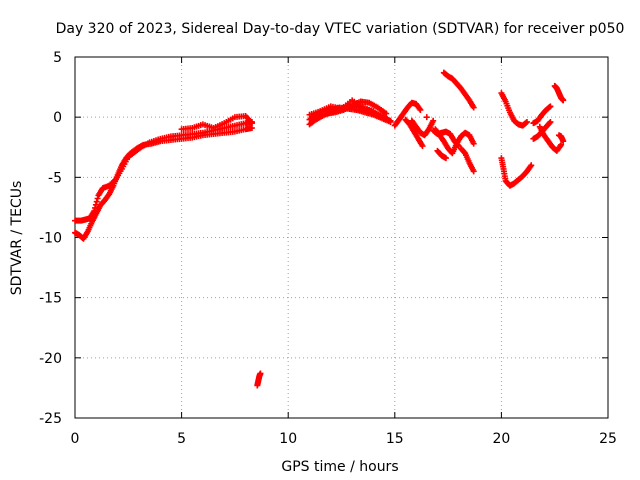 This screenshot has height=480, width=640. What do you see at coordinates (441, 154) in the screenshot?
I see `series-arc-3-g` at bounding box center [441, 154].